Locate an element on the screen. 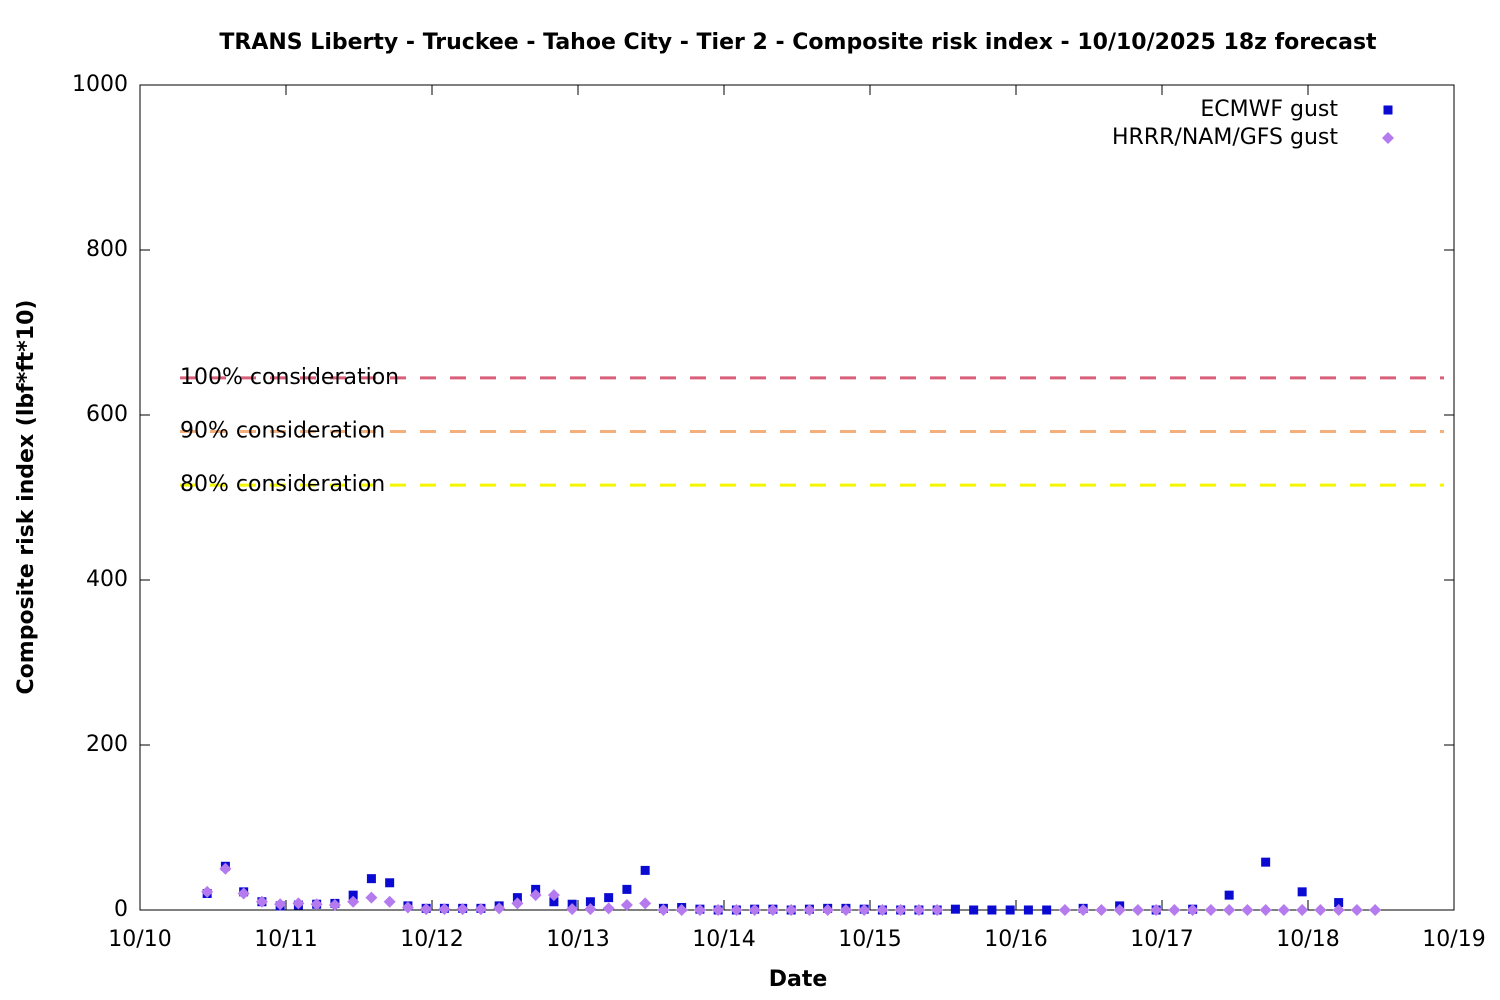 Image resolution: width=1500 pixels, height=1000 pixels. x-tick-label: 10/13 is located at coordinates (577, 939).